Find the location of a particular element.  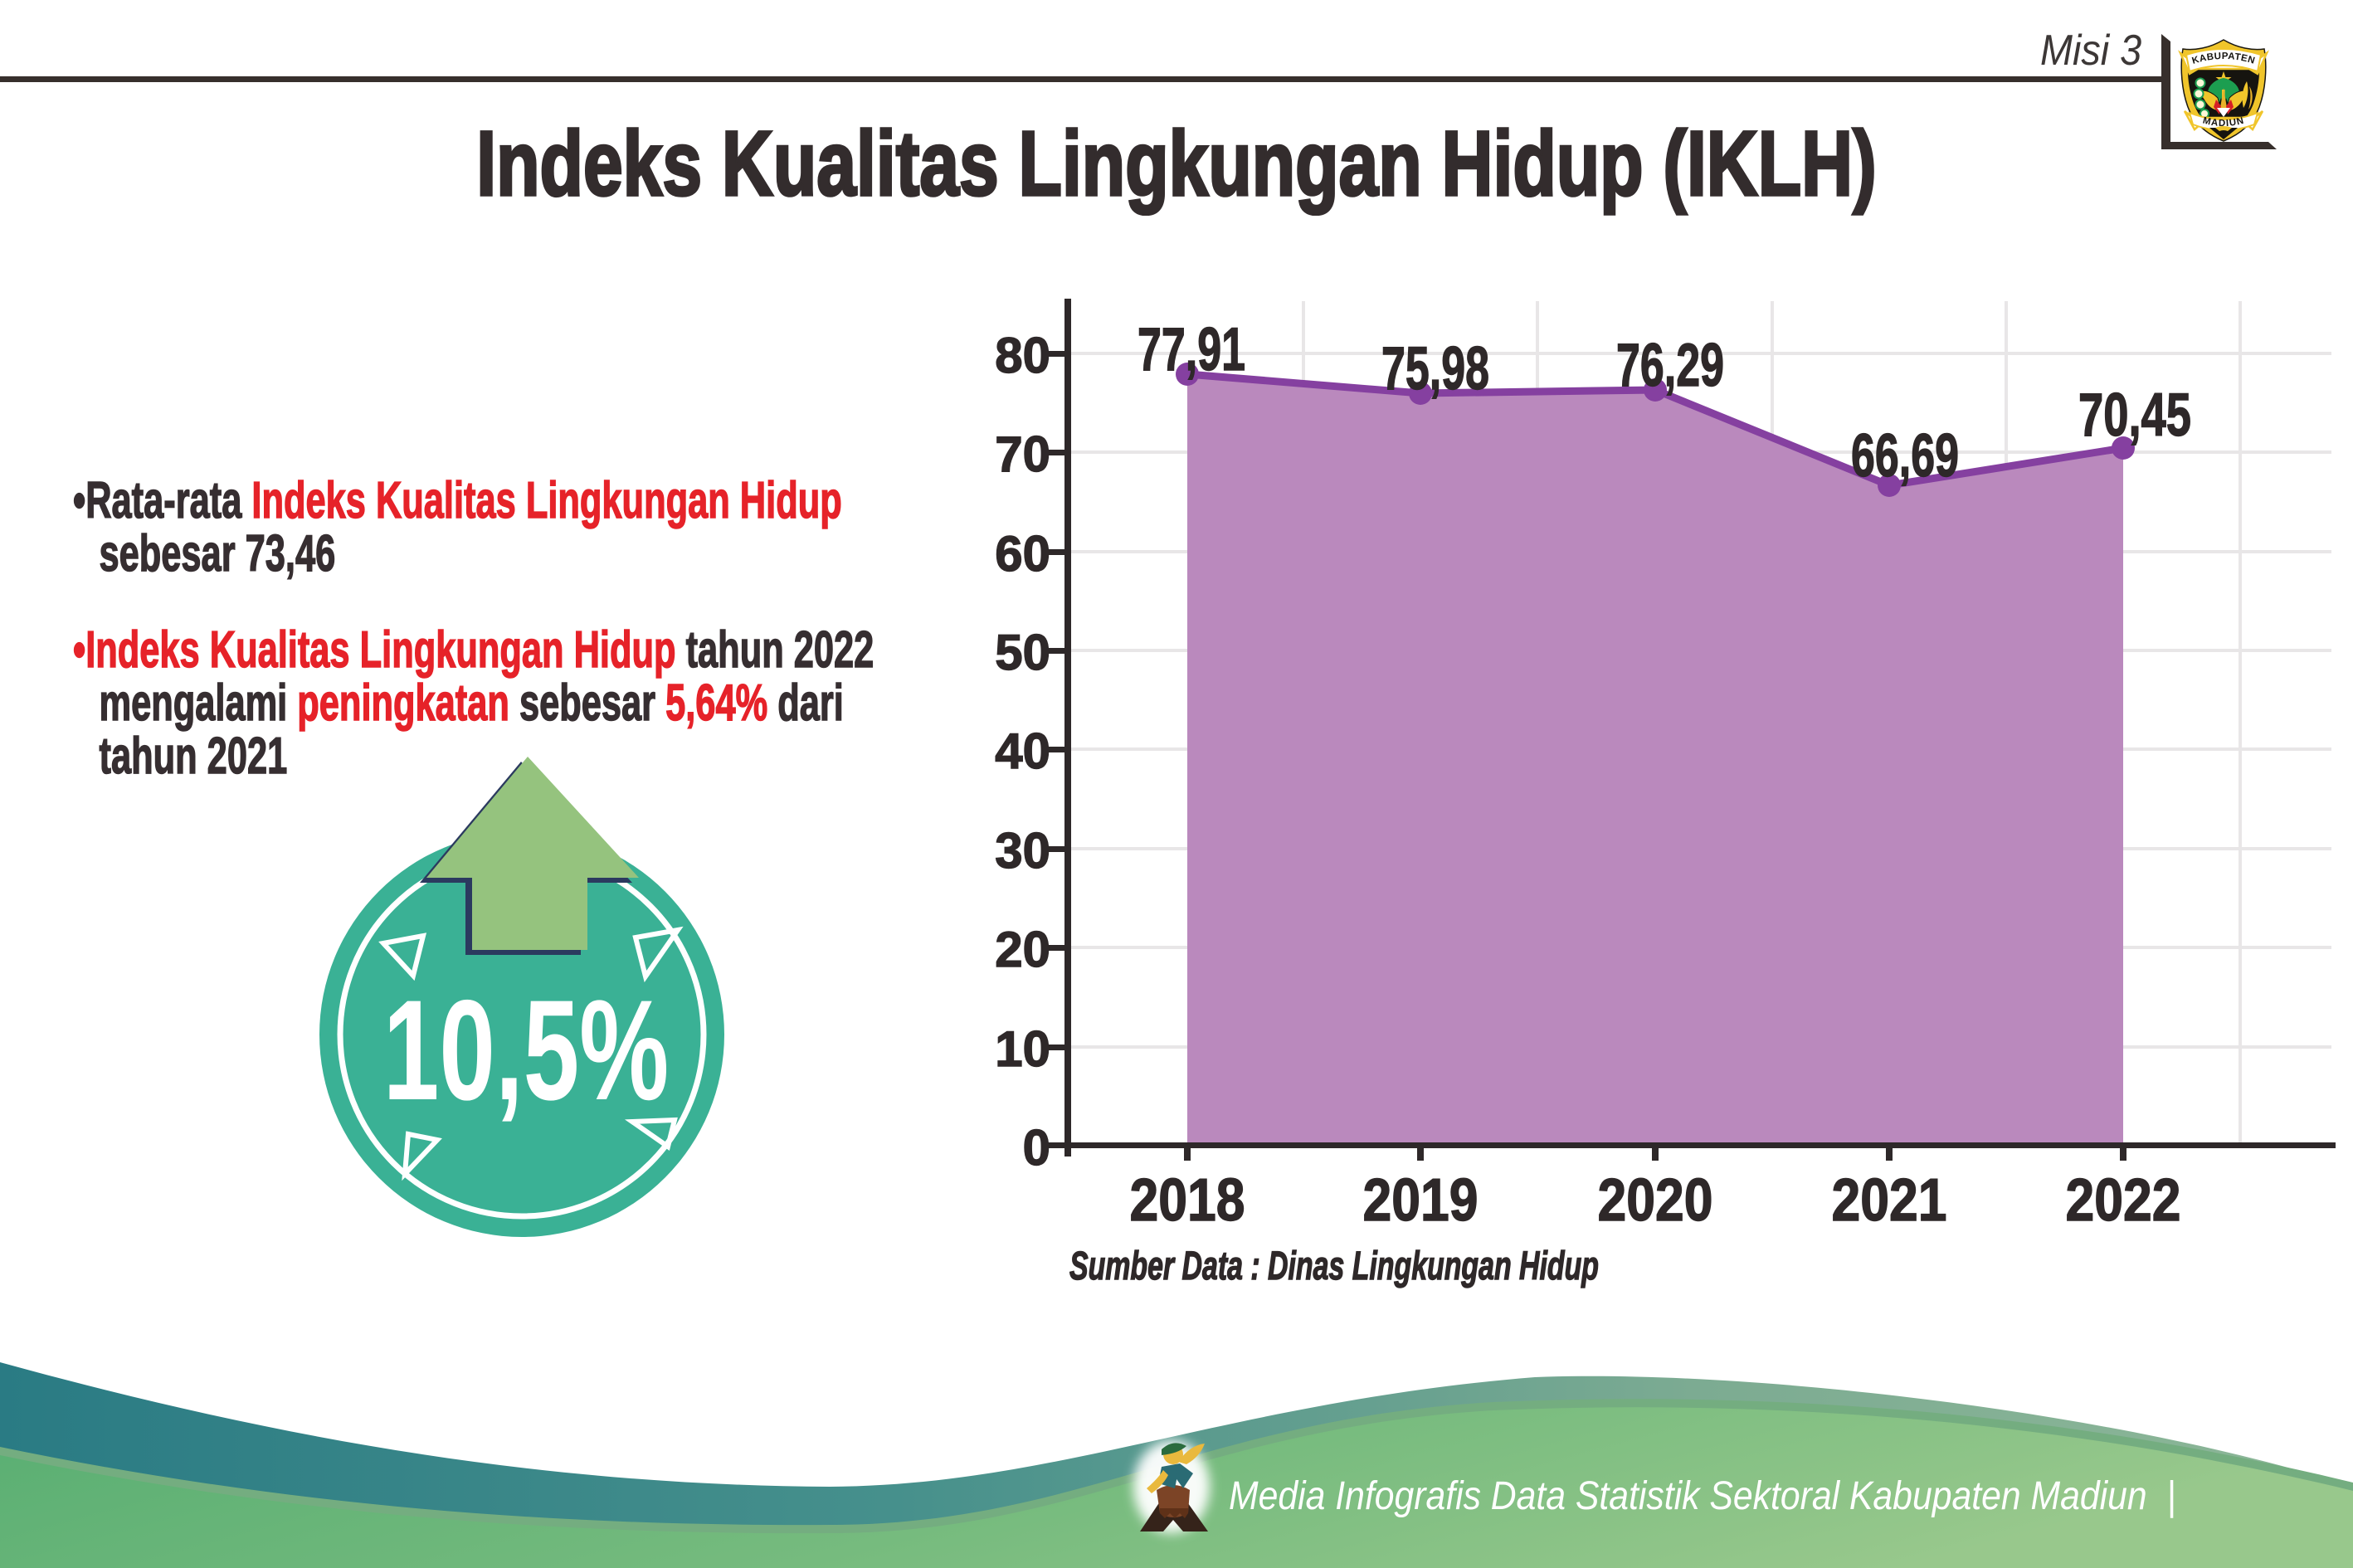

svg-text: 40 is located at coordinates (1022, 751).